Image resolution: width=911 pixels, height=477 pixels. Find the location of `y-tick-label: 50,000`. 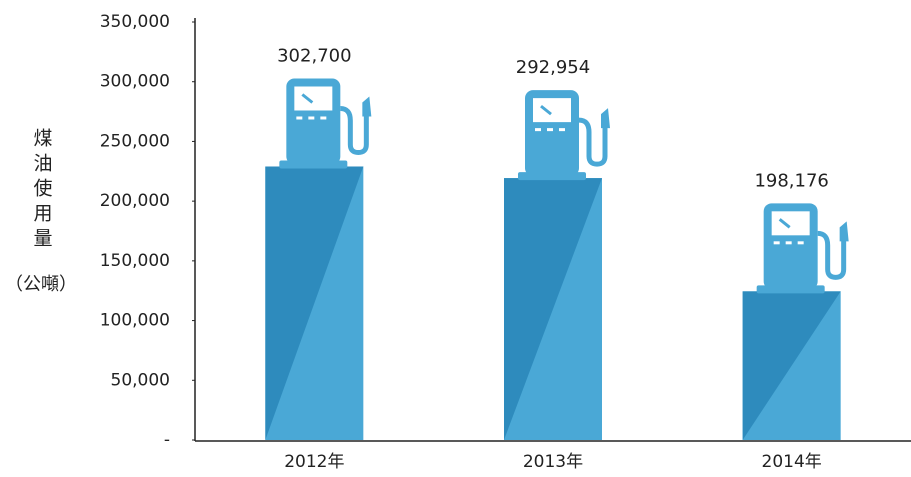

y-tick-label: 50,000 is located at coordinates (140, 380).